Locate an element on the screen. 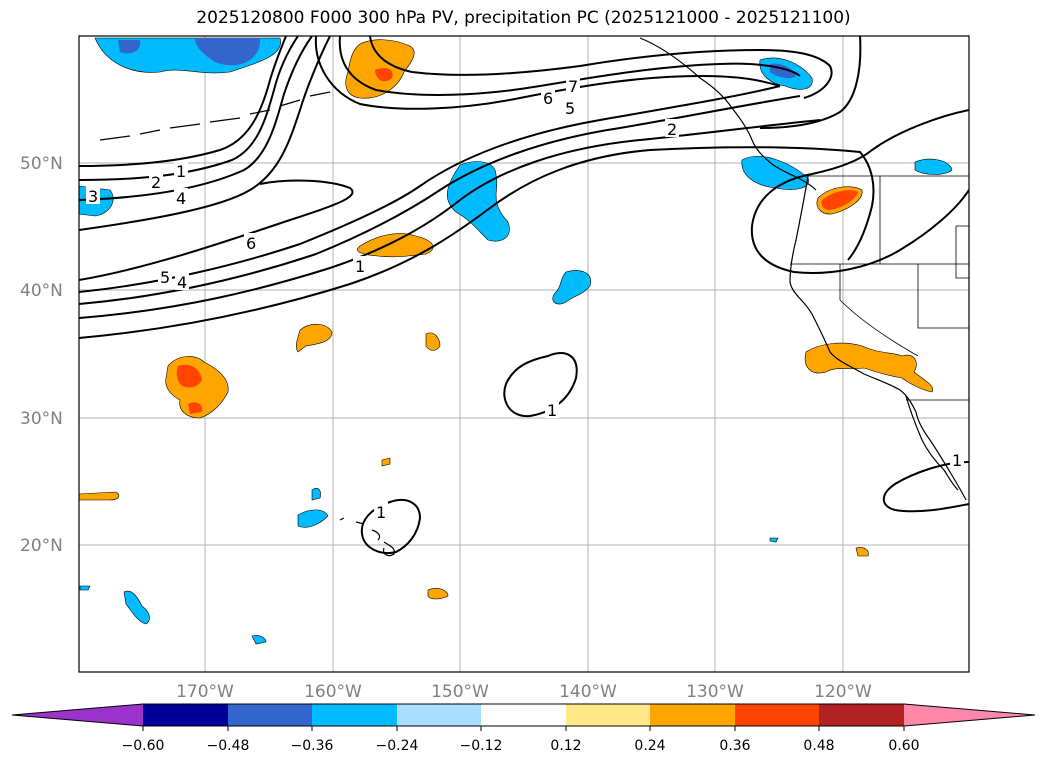 This screenshot has width=1047, height=765. lat-label-30n: 30°N is located at coordinates (41, 419).